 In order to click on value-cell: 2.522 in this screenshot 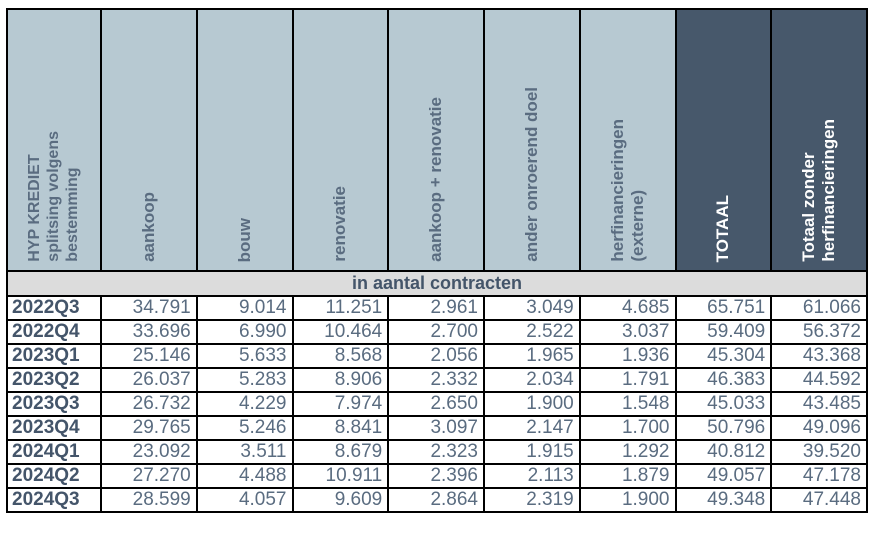, I will do `click(532, 332)`.